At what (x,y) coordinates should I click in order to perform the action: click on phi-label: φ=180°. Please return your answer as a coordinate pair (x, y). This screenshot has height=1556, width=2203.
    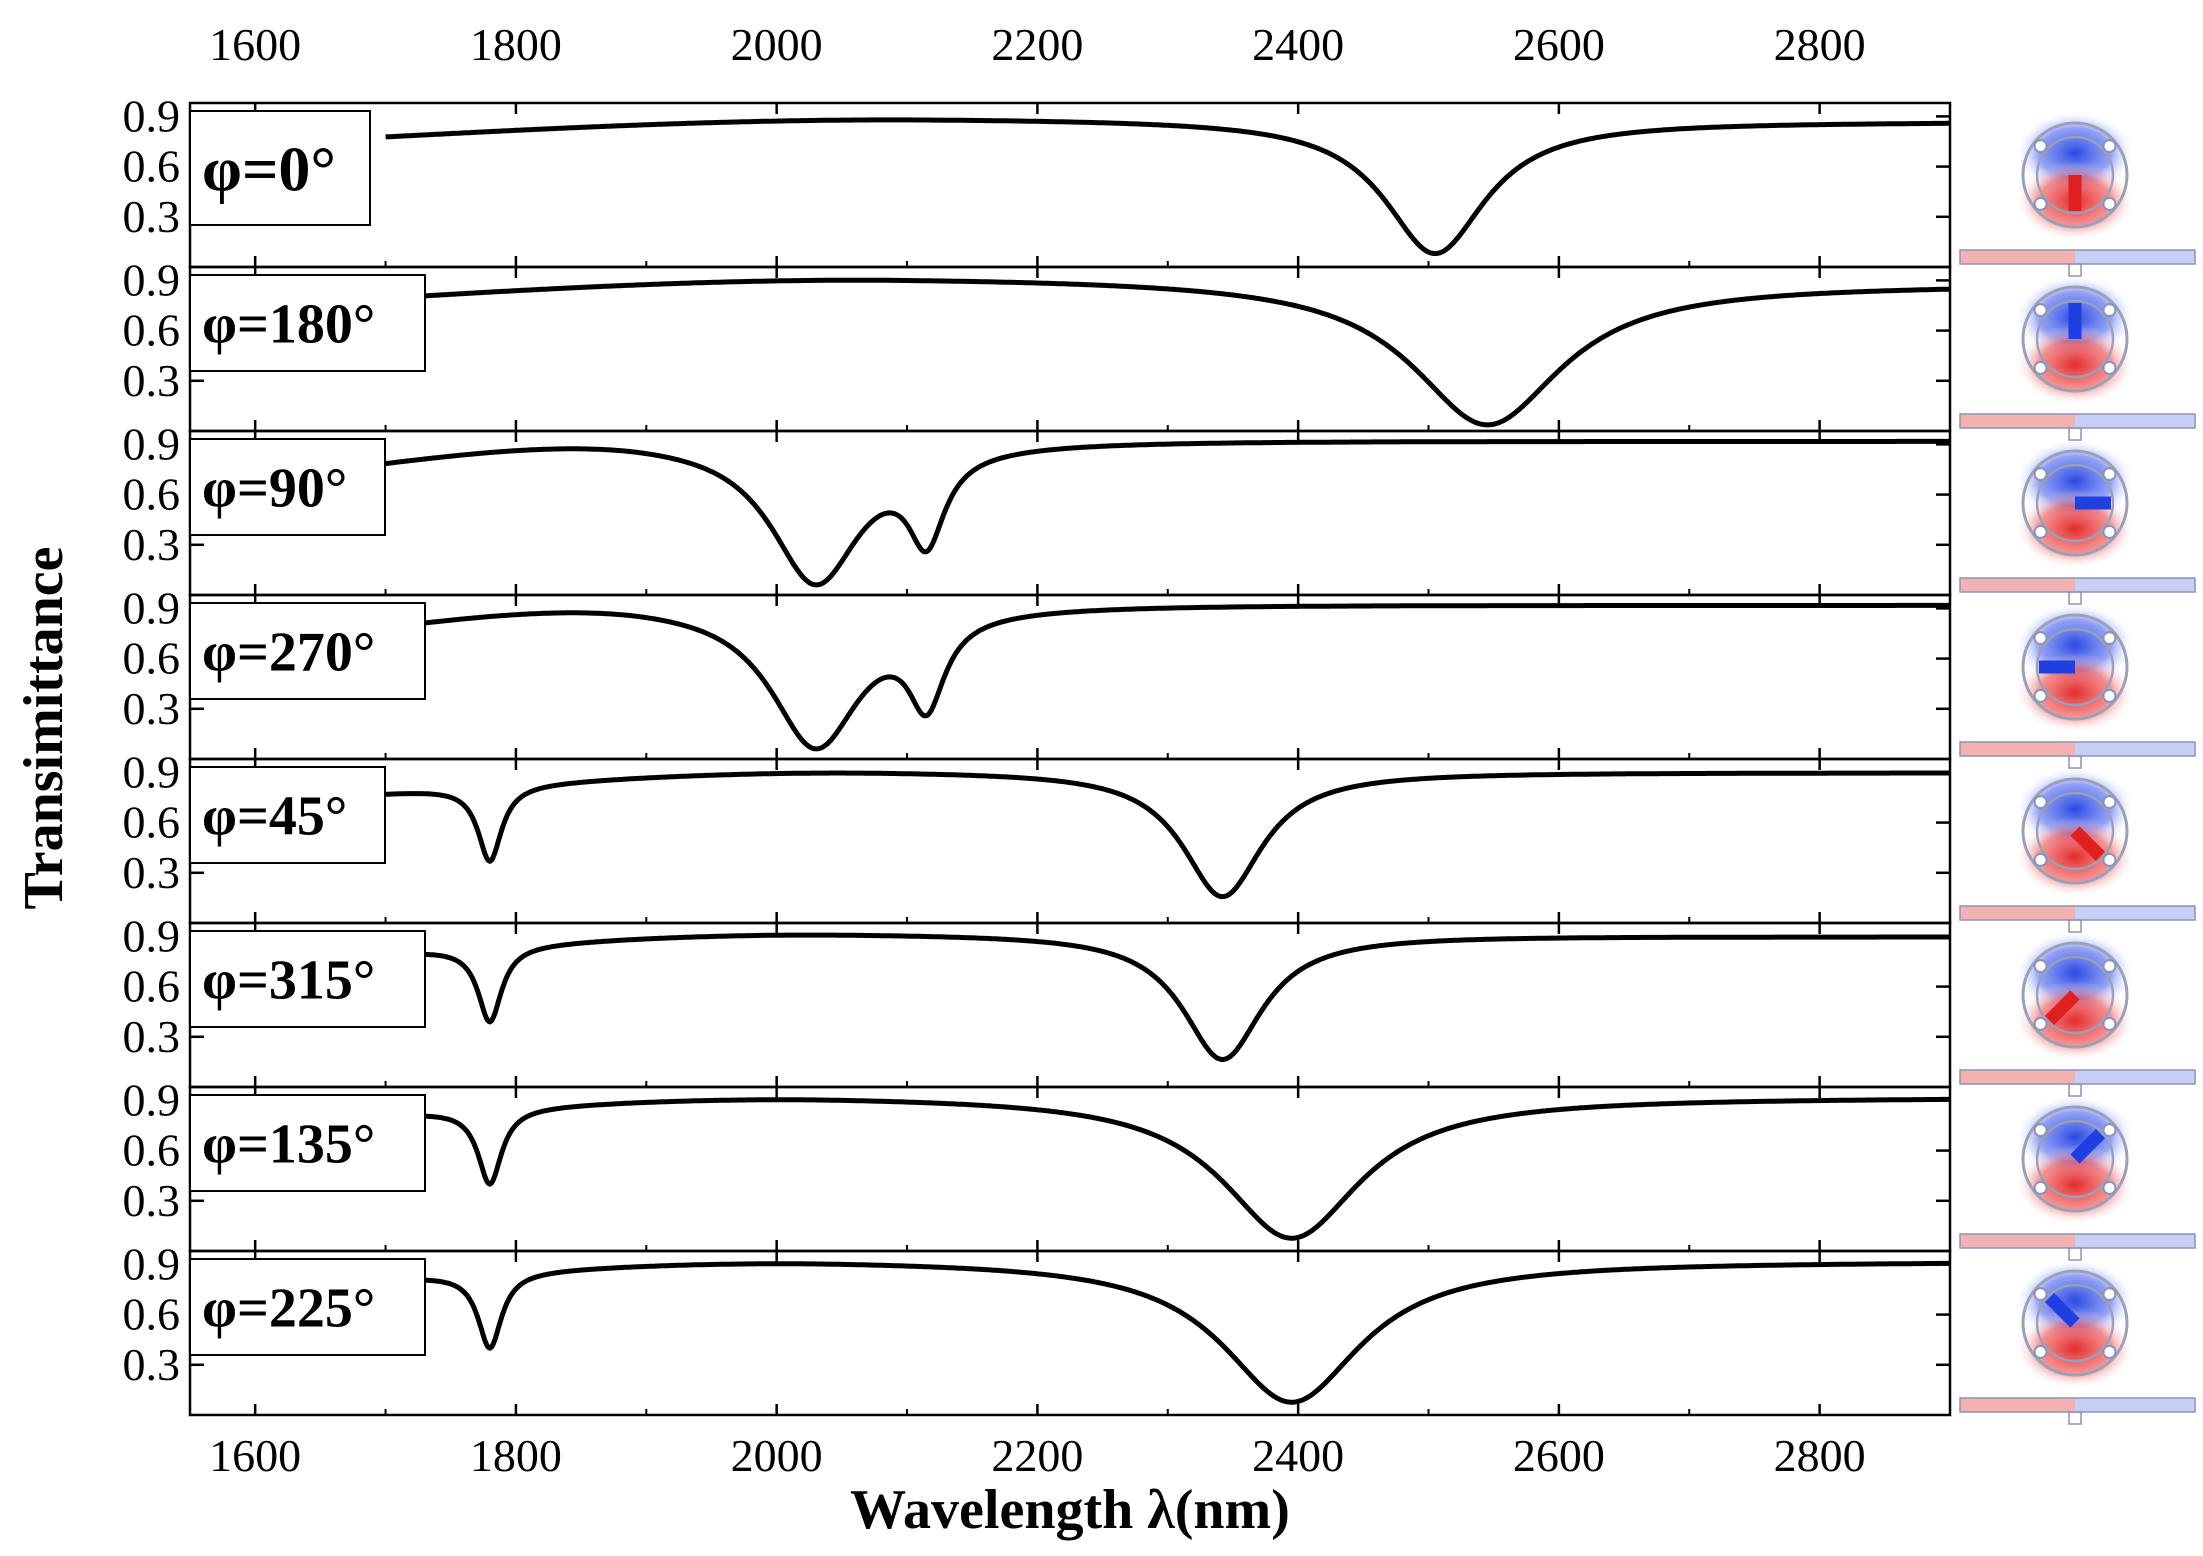
    Looking at the image, I should click on (288, 325).